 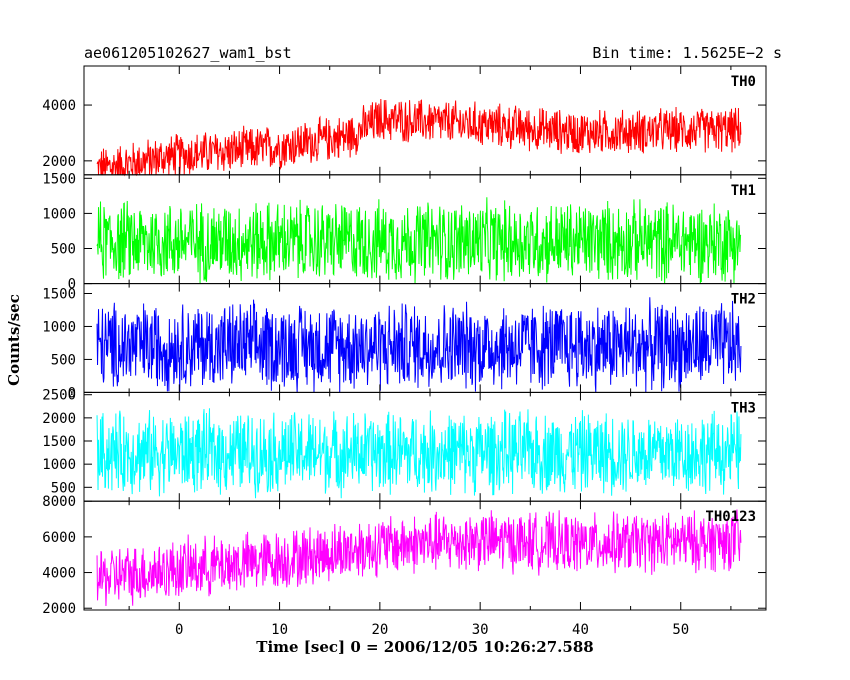 I want to click on panel-th3: 500 1000 1500 2000 2500 TH3, so click(x=404, y=445).